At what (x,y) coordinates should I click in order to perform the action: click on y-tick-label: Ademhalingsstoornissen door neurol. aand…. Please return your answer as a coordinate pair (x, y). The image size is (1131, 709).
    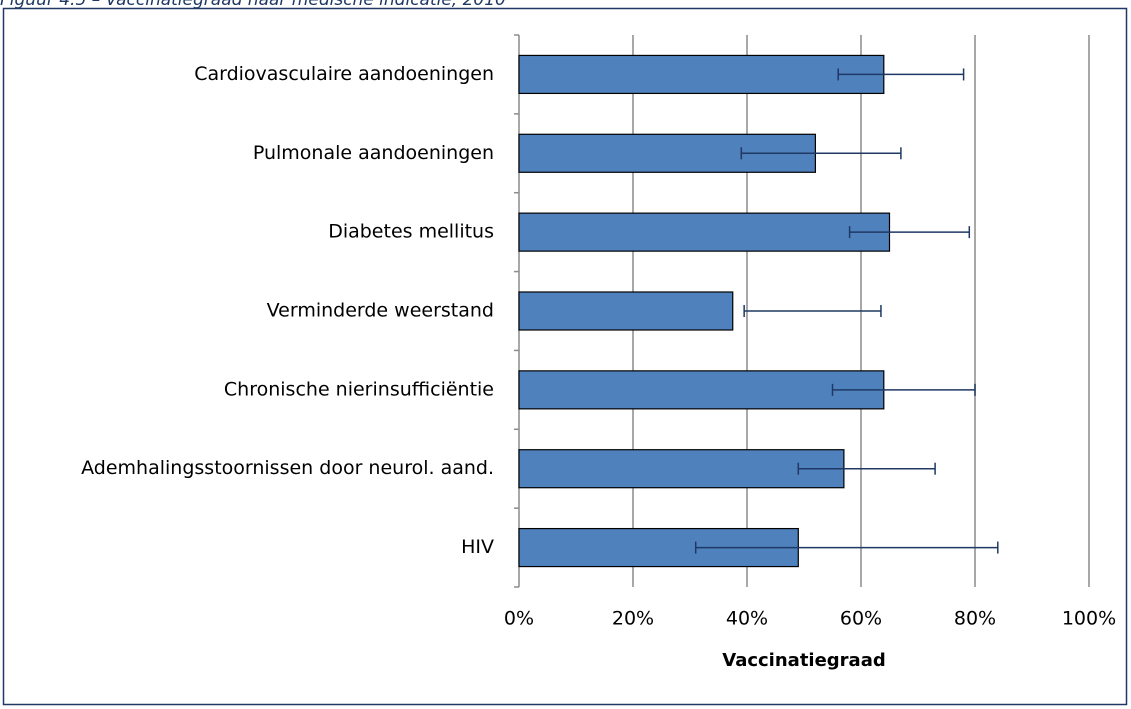
    Looking at the image, I should click on (287, 468).